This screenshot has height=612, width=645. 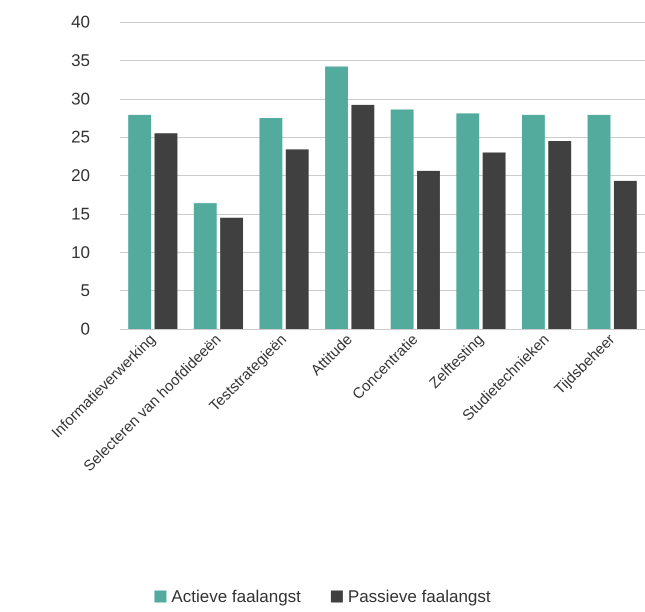 What do you see at coordinates (236, 596) in the screenshot?
I see `legend-label: Actieve faalangst` at bounding box center [236, 596].